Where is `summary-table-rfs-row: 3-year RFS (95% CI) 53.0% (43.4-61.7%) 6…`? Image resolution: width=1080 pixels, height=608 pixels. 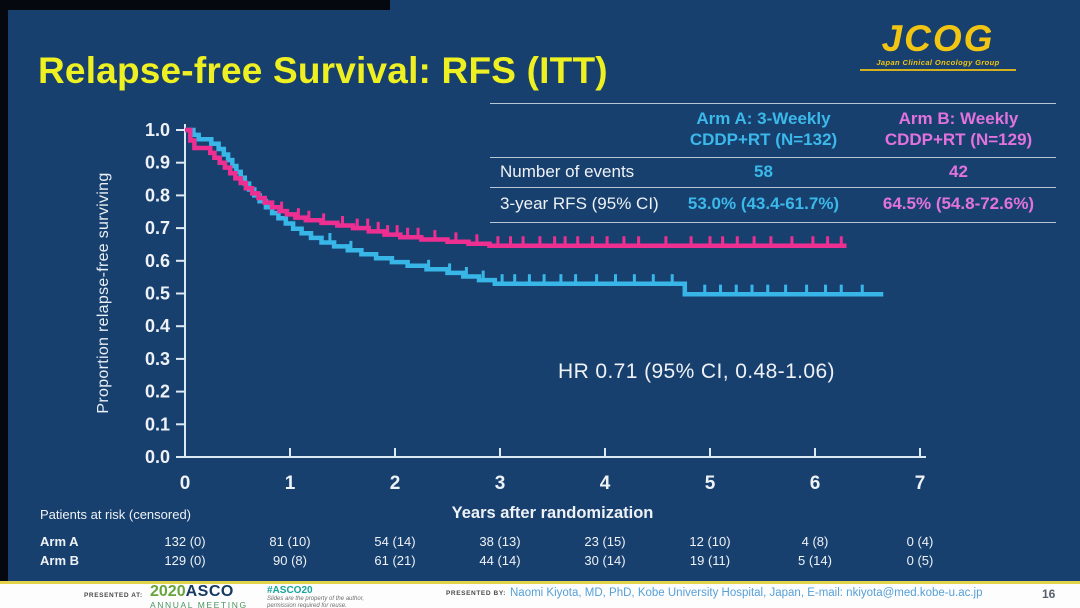
summary-table-rfs-row: 3-year RFS (95% CI) 53.0% (43.4-61.7%) 6… is located at coordinates (773, 205).